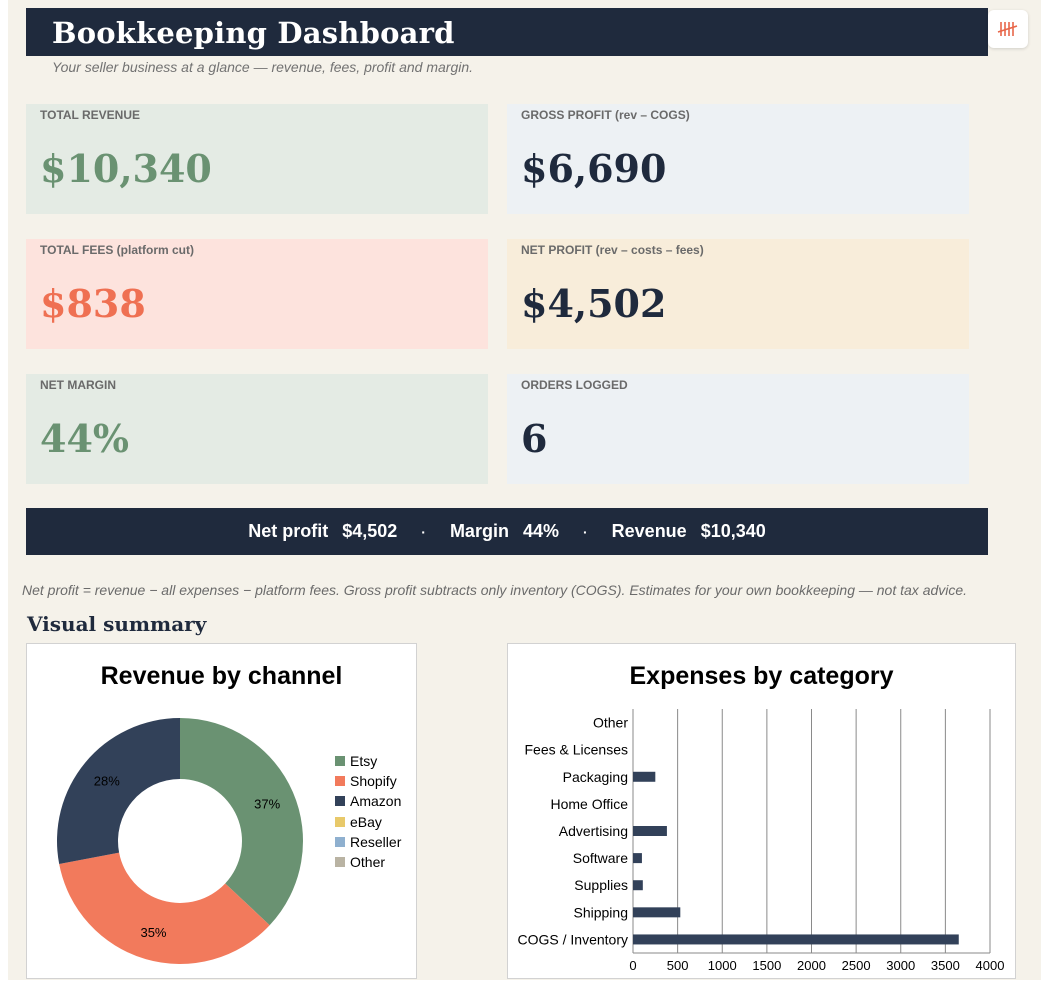 This screenshot has width=1048, height=987. I want to click on orders-logged-card: ORDERS LOGGED 6, so click(738, 429).